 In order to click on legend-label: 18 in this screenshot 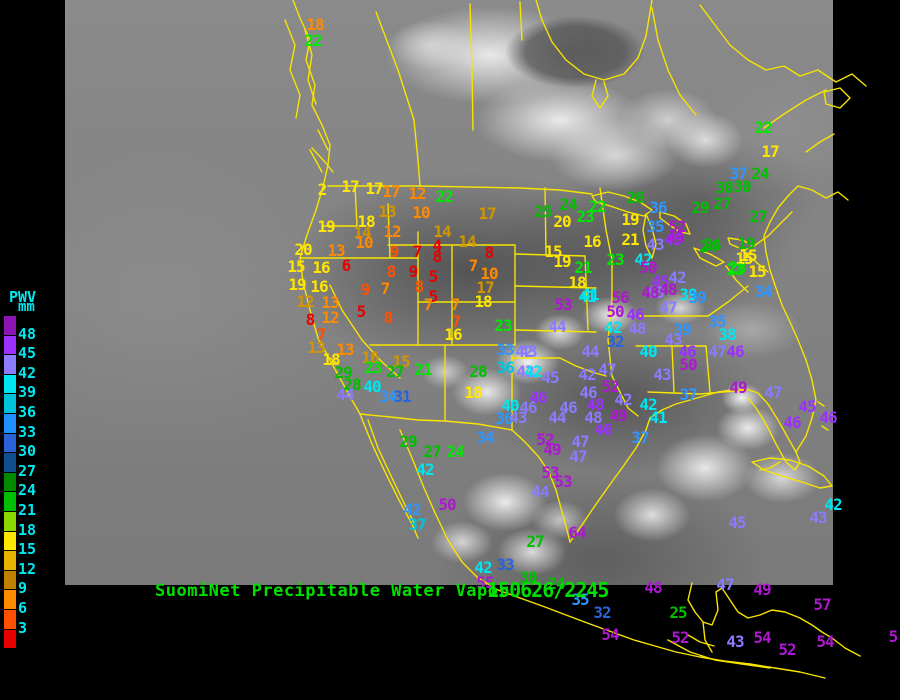, I will do `click(27, 529)`.